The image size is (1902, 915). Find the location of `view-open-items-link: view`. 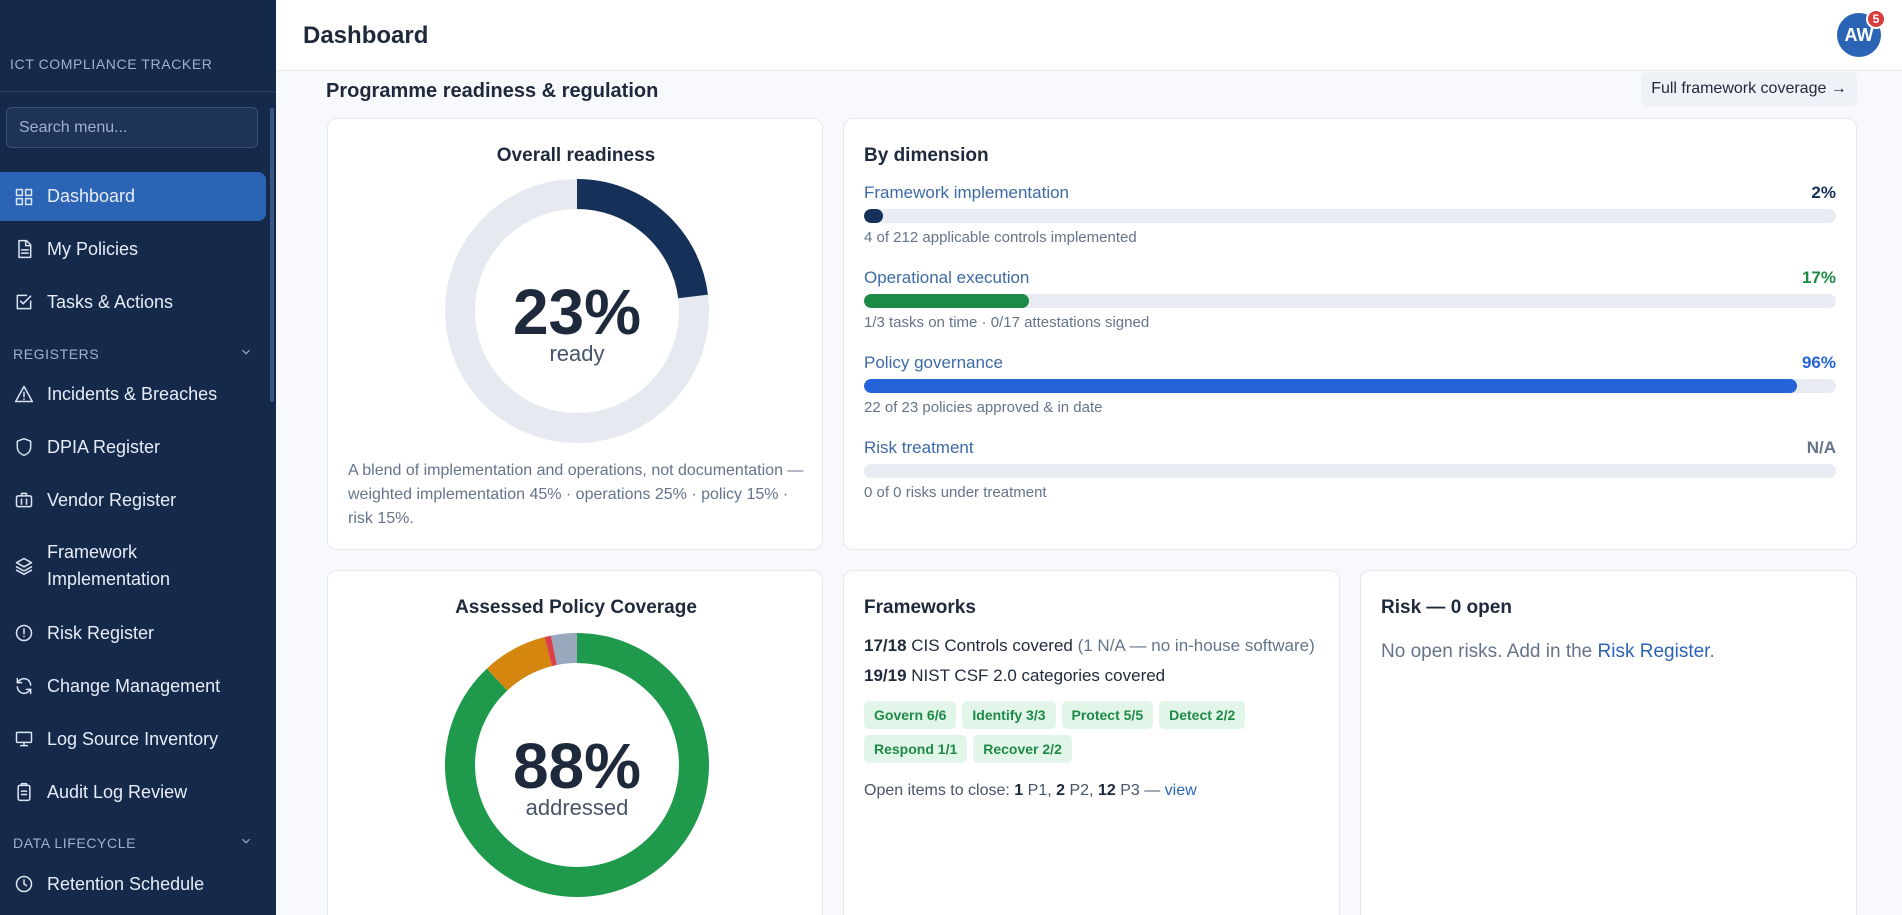

view-open-items-link: view is located at coordinates (1180, 790).